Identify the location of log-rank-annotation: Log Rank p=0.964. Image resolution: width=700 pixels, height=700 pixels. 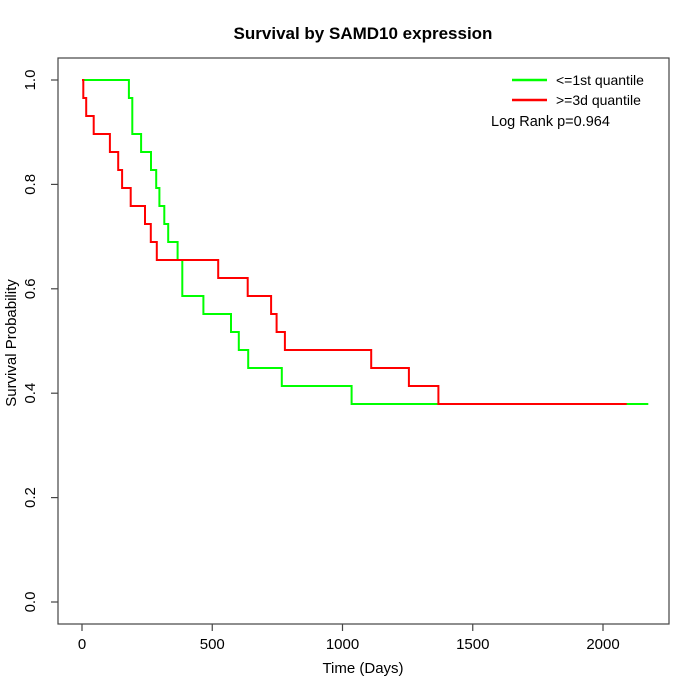
(550, 122).